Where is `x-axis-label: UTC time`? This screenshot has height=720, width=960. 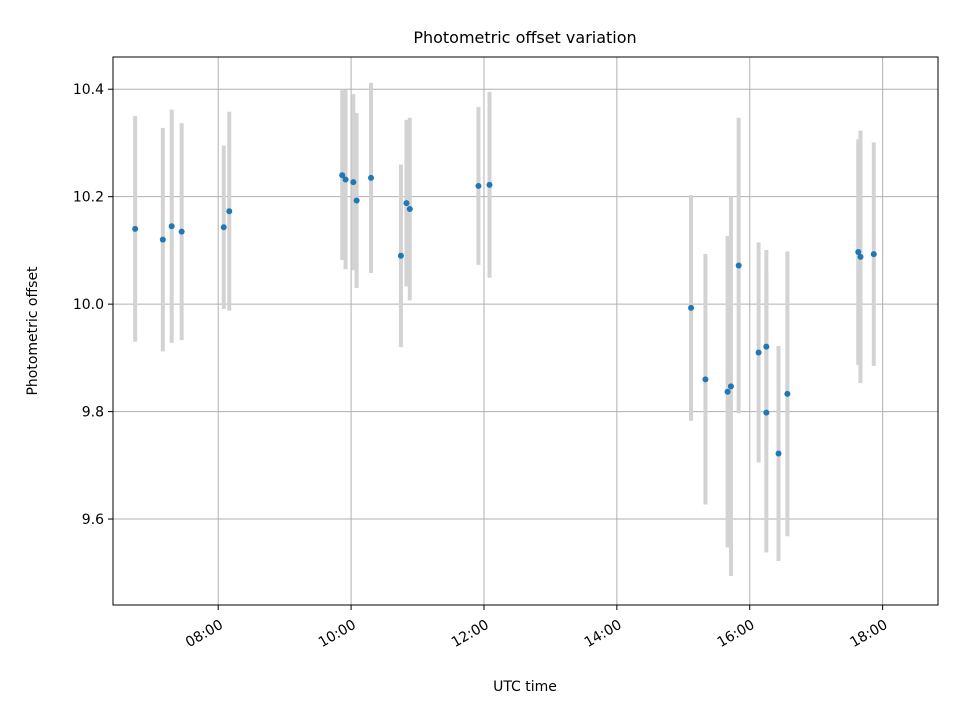
x-axis-label: UTC time is located at coordinates (525, 687).